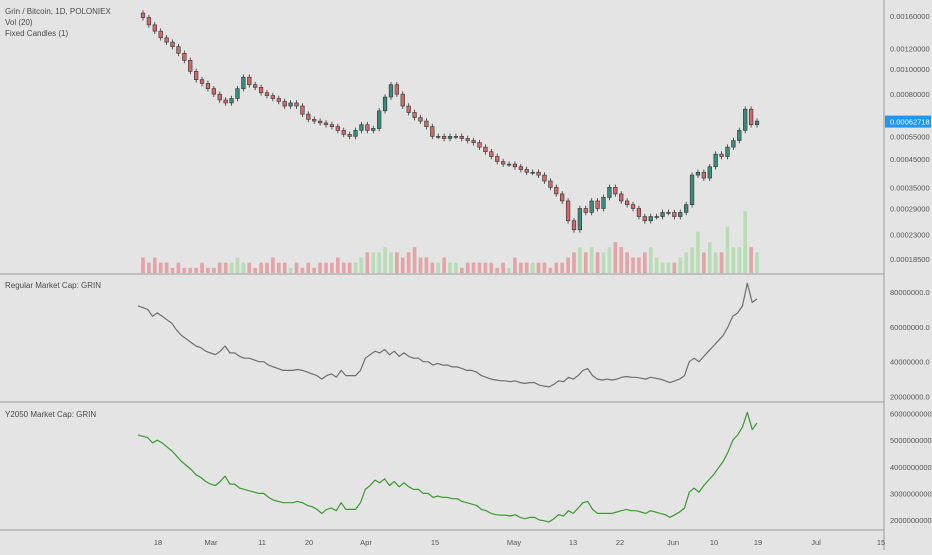 Image resolution: width=932 pixels, height=555 pixels. Describe the element at coordinates (910, 94) in the screenshot. I see `price-tick-label: 0.00080000` at that location.